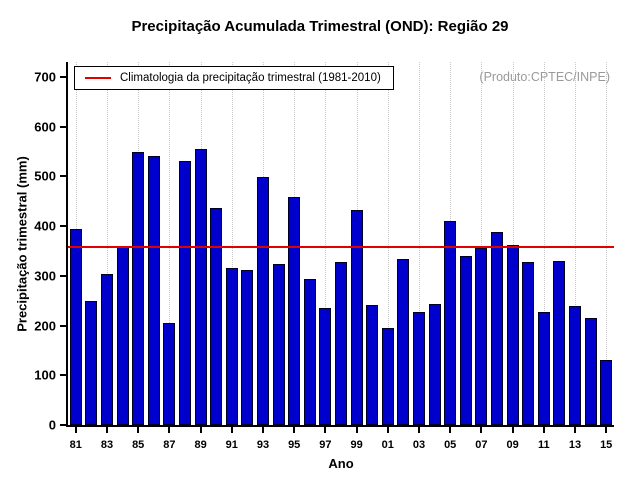 Image resolution: width=640 pixels, height=500 pixels. Describe the element at coordinates (169, 445) in the screenshot. I see `x-tick-label: 87` at that location.